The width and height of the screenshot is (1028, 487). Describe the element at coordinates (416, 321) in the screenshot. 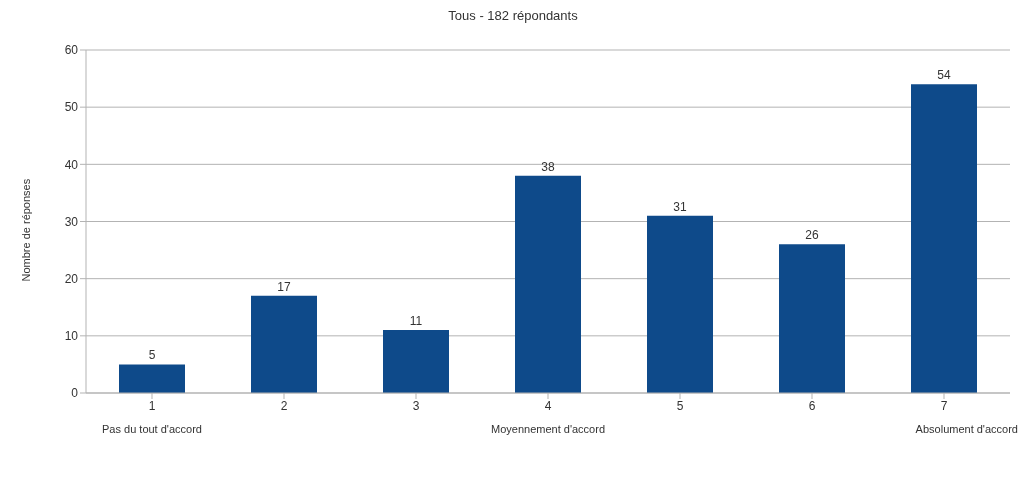

I see `data-label: 11` at that location.